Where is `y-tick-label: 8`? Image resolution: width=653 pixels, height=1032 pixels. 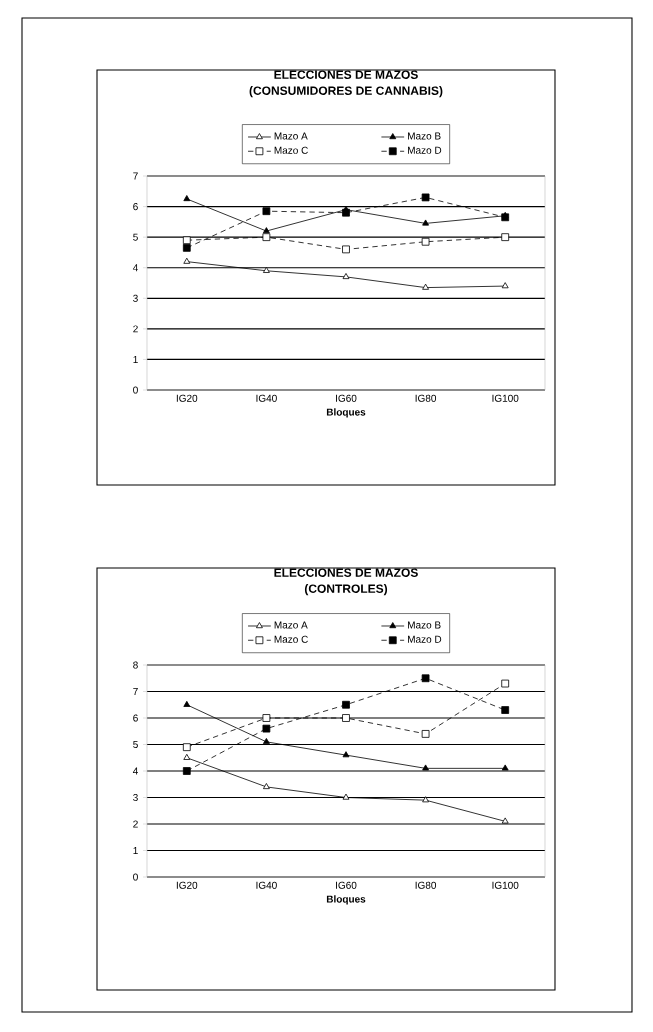 y-tick-label: 8 is located at coordinates (135, 665).